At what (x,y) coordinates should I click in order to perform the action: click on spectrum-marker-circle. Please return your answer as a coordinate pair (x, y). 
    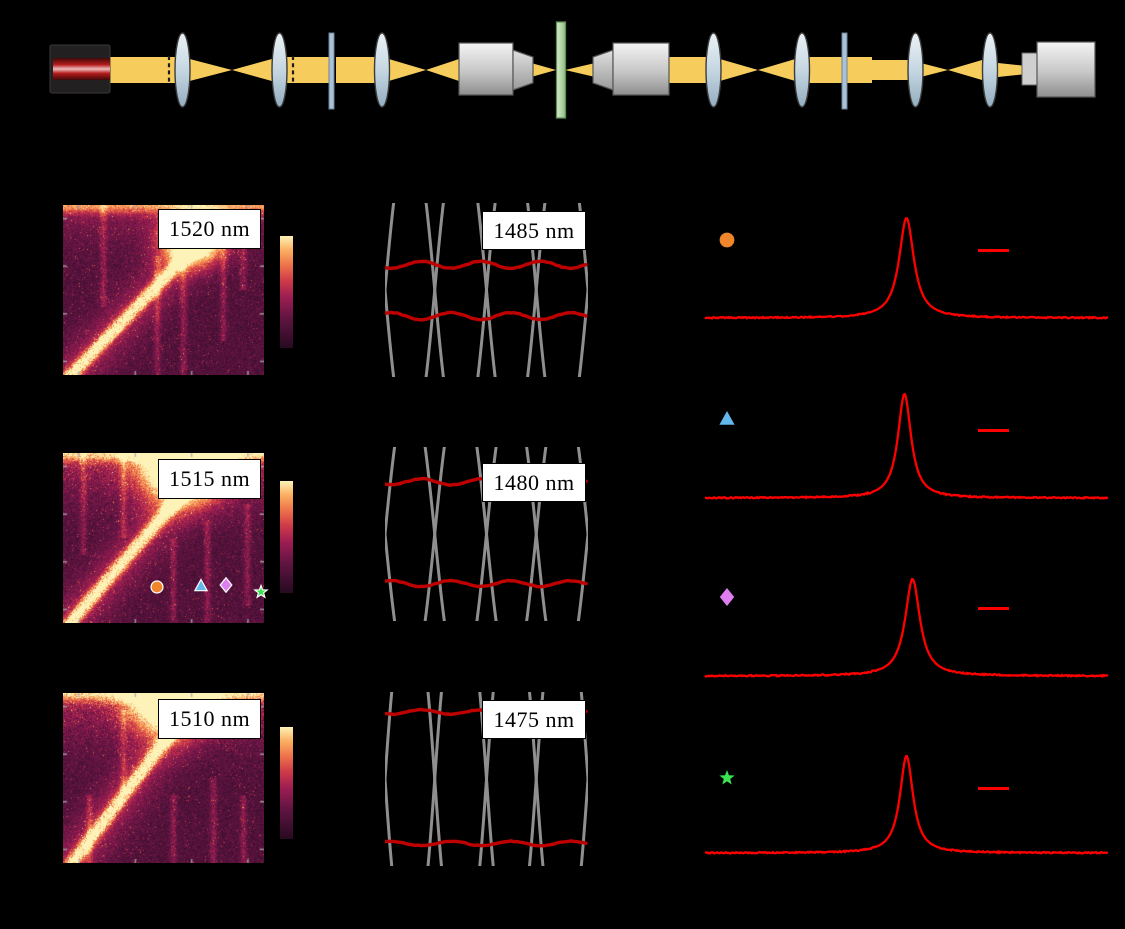
    Looking at the image, I should click on (727, 240).